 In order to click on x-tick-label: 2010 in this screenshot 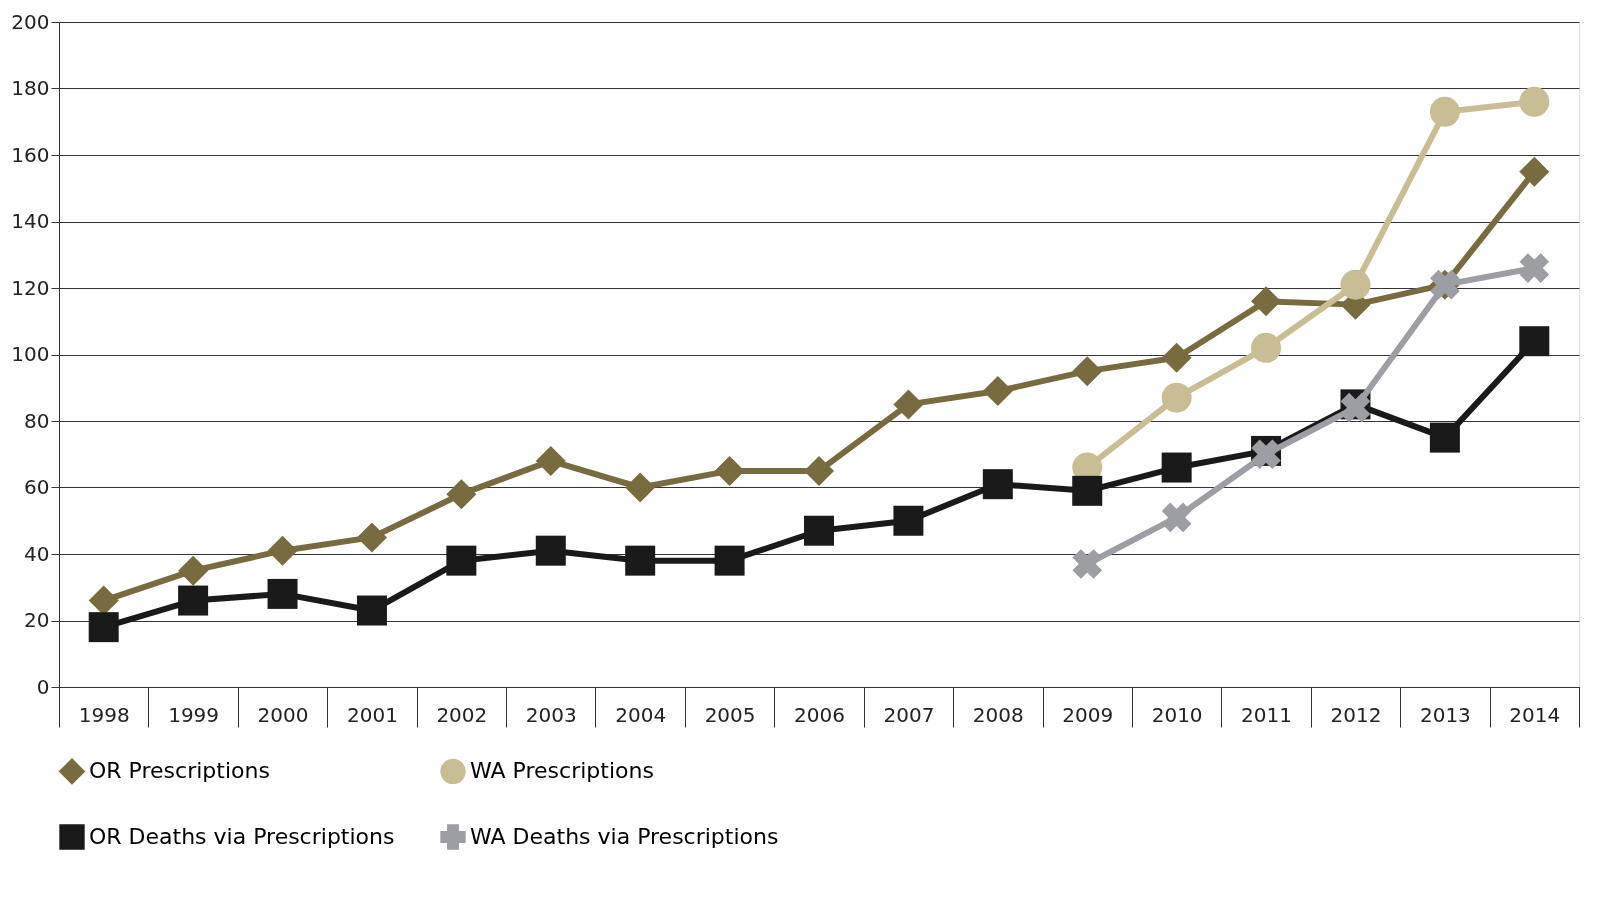, I will do `click(1177, 714)`.